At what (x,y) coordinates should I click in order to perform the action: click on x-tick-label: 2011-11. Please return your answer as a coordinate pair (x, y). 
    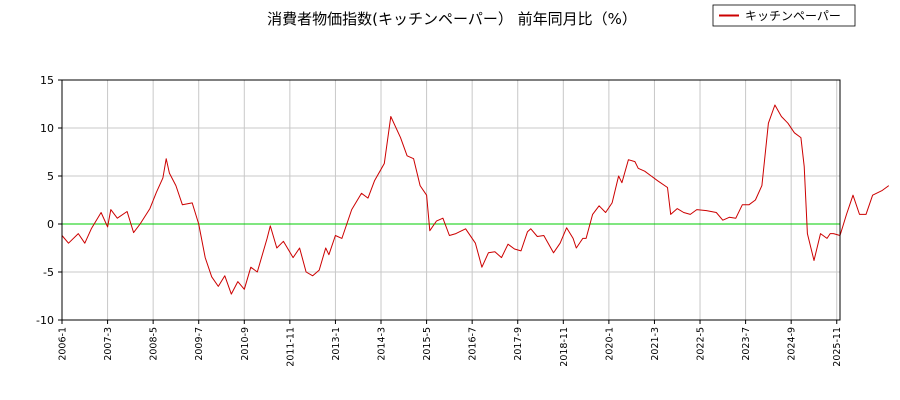
    Looking at the image, I should click on (290, 347).